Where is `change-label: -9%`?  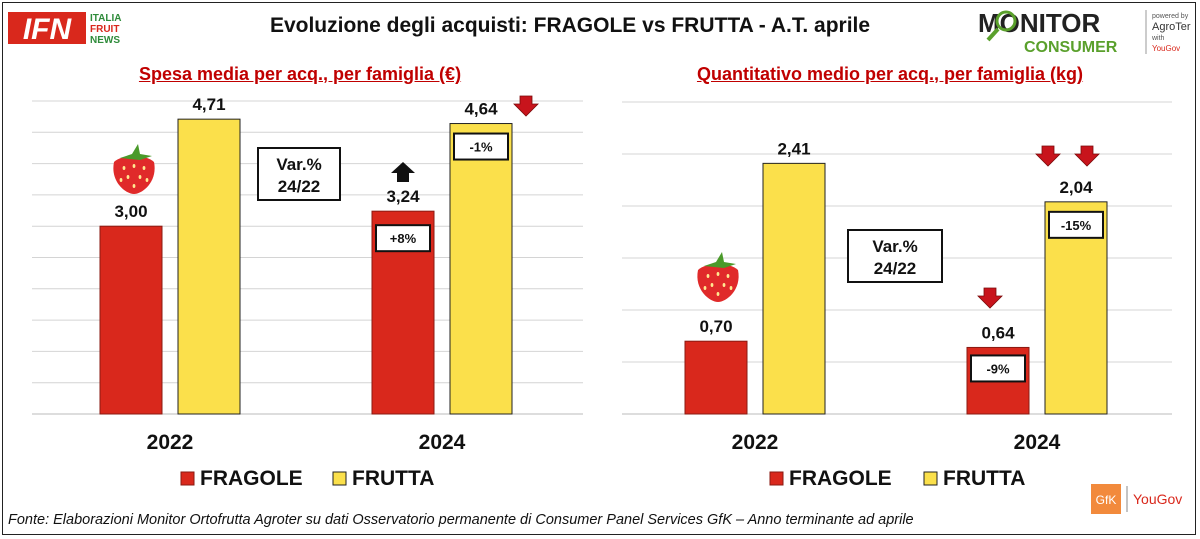 change-label: -9% is located at coordinates (998, 368).